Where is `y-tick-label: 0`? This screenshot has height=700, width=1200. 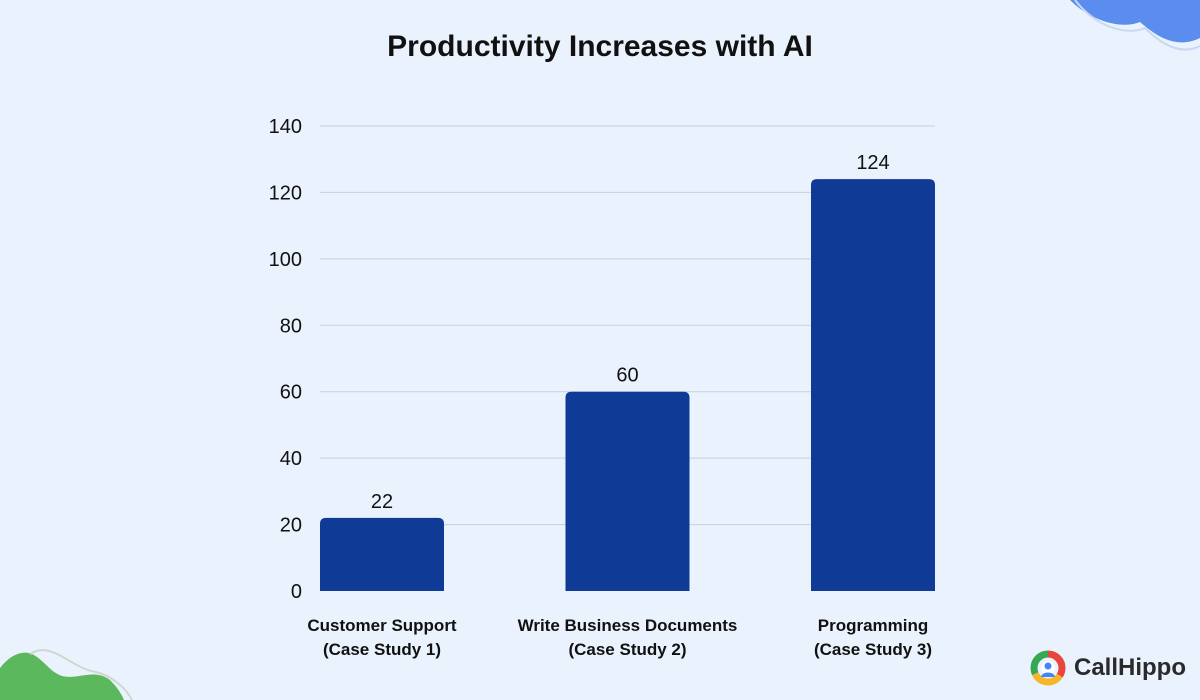 y-tick-label: 0 is located at coordinates (296, 592).